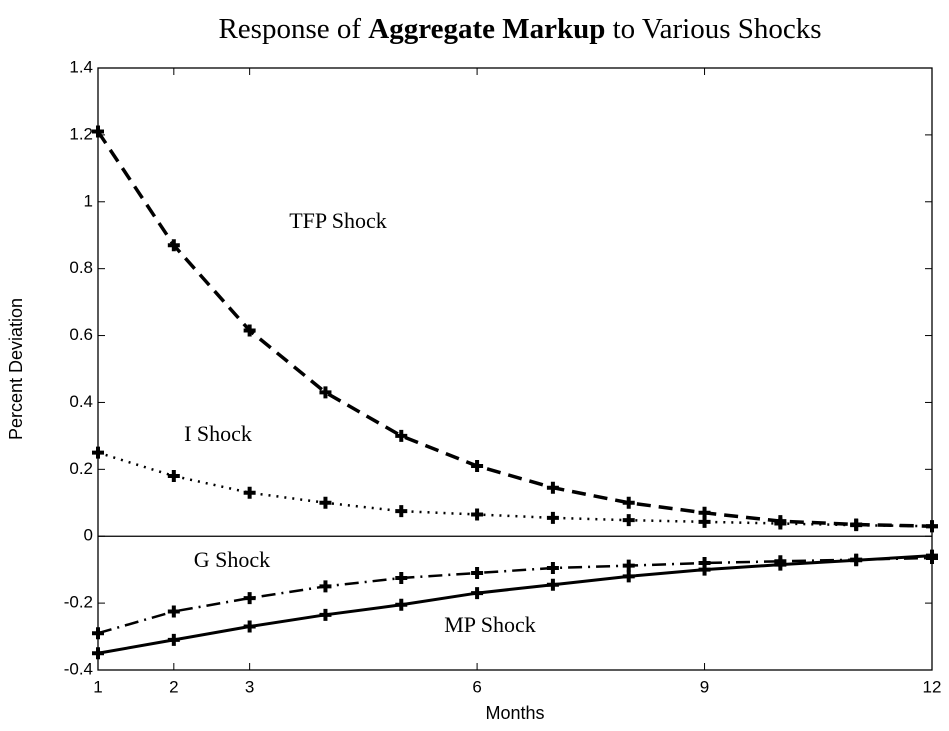  I want to click on series-label: TFP Shock, so click(338, 220).